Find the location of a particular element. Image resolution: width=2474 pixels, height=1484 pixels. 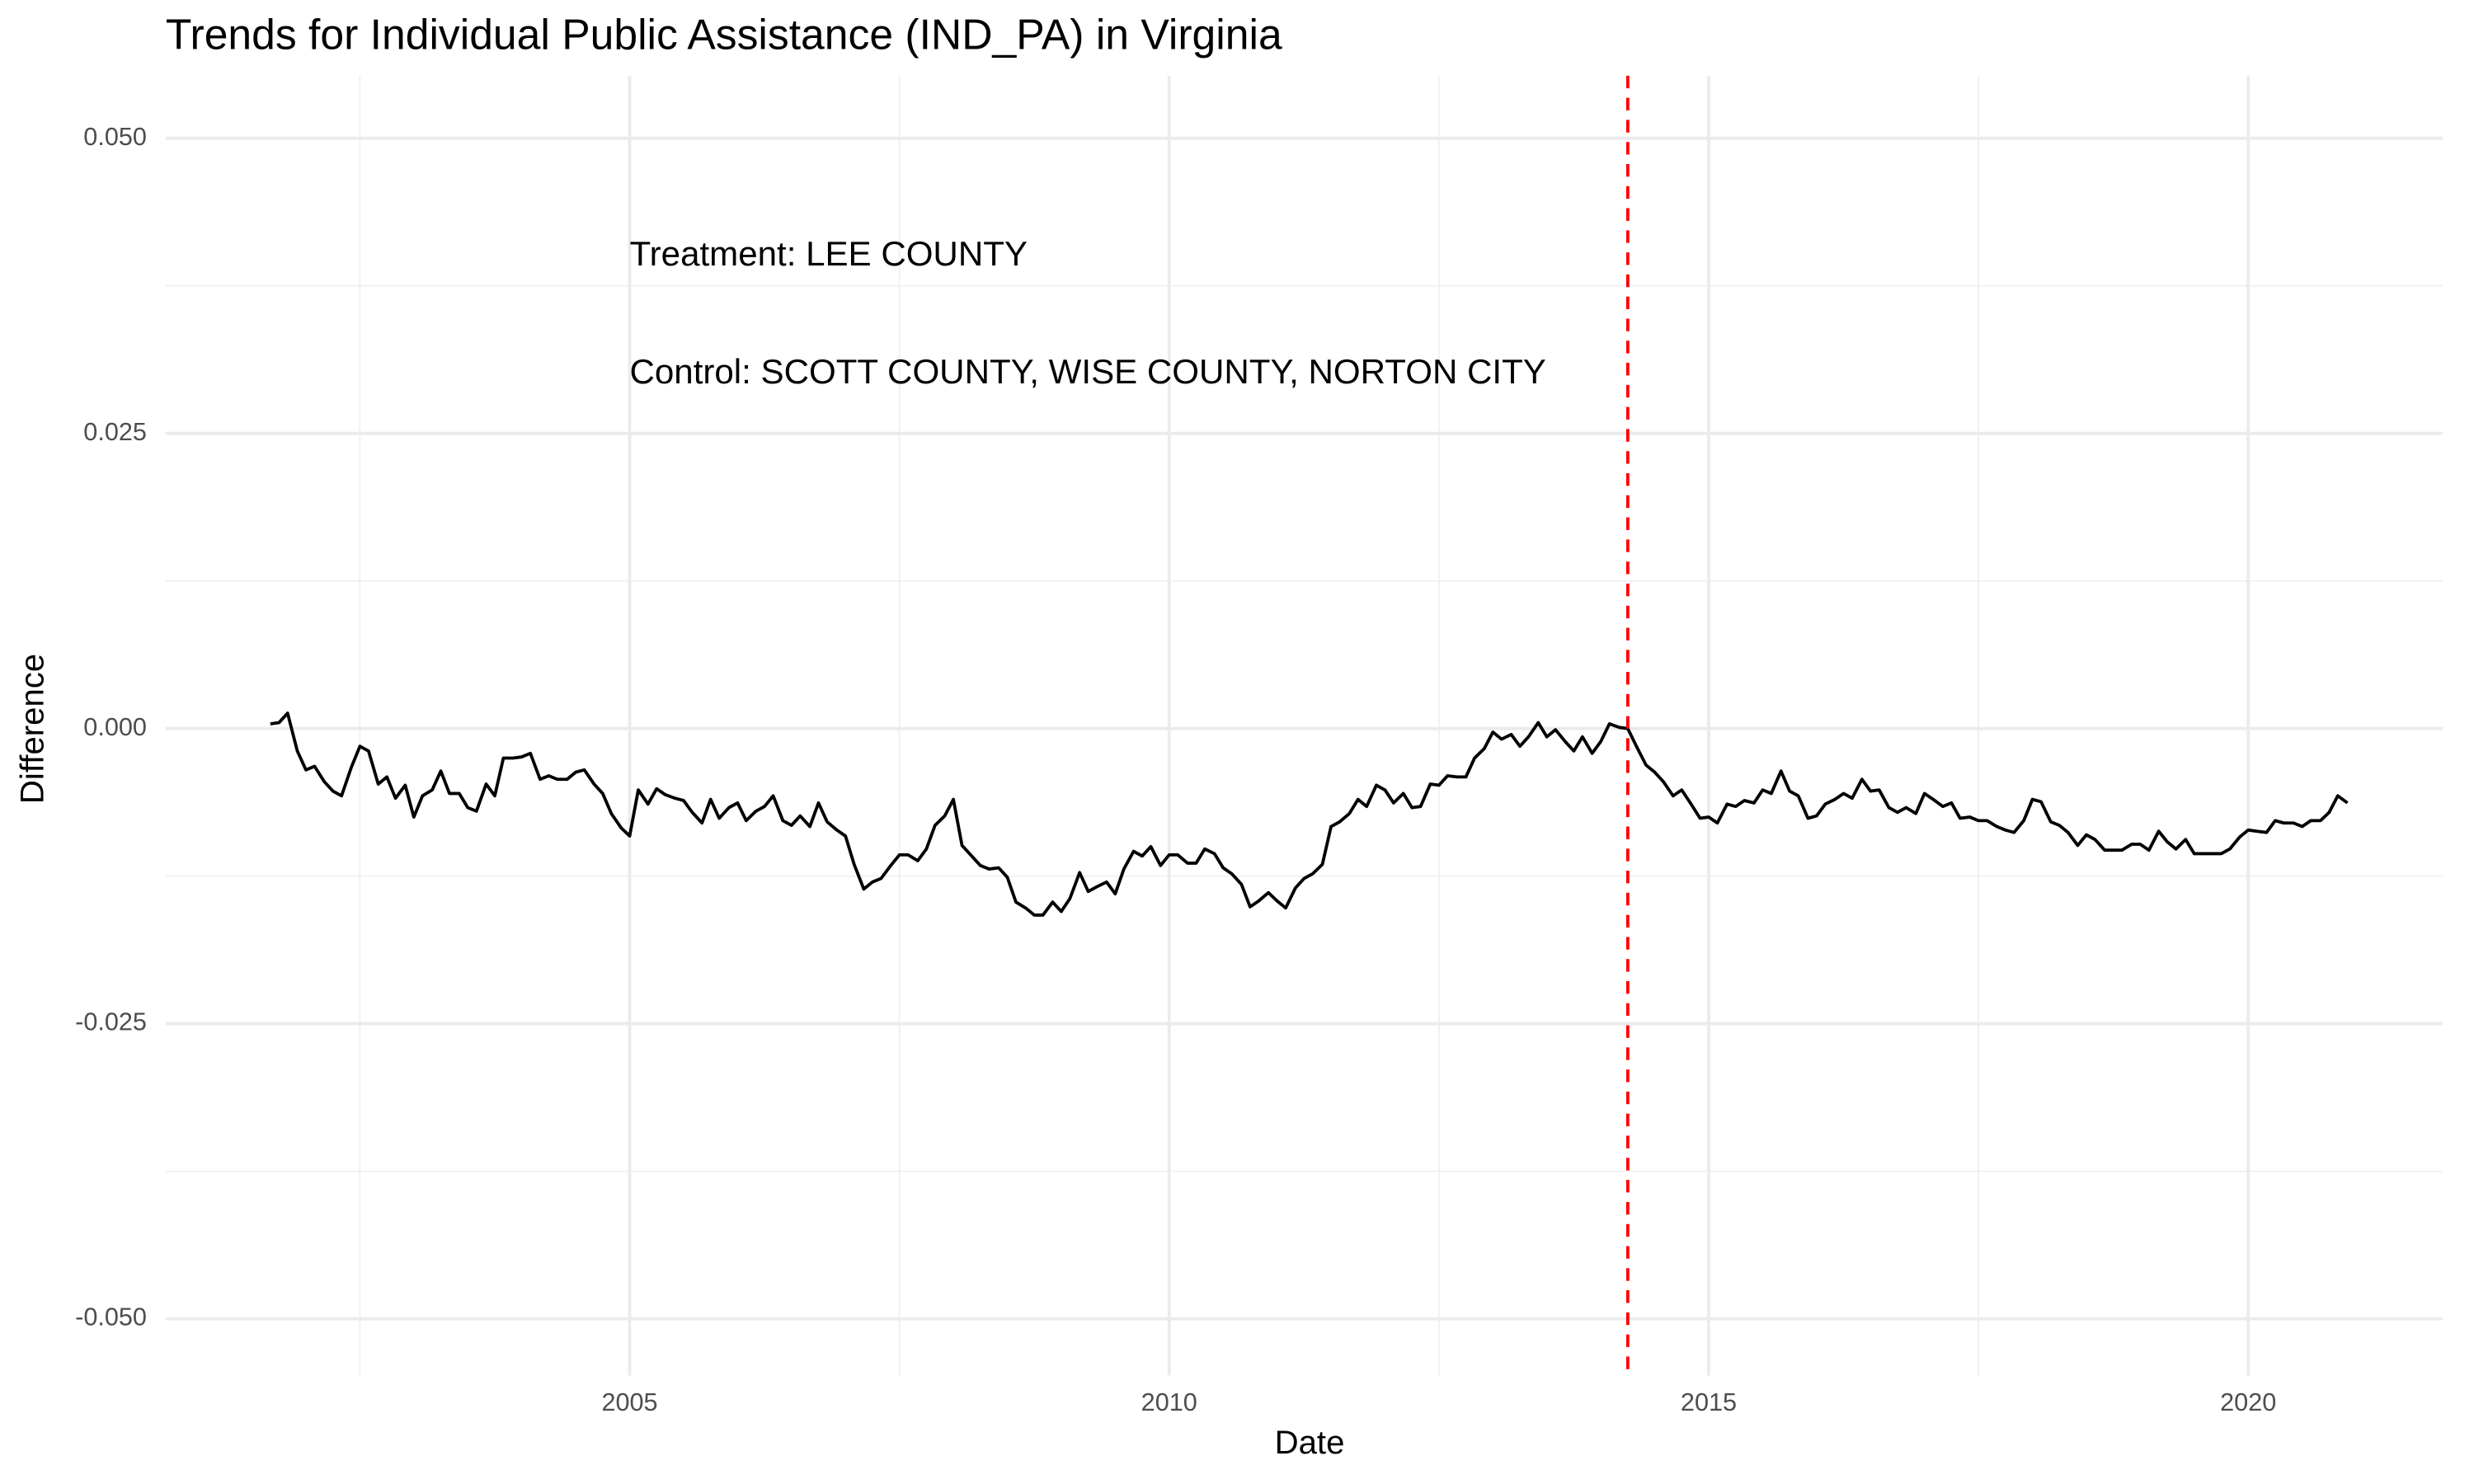

y-tick-label: -0.050 is located at coordinates (111, 1317).